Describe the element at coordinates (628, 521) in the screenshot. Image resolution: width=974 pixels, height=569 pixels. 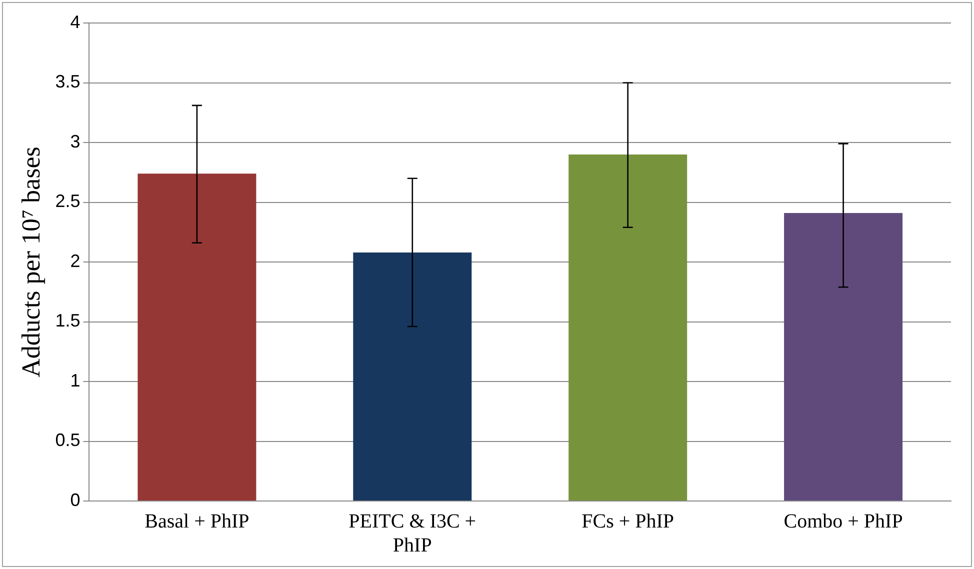
I see `x-tick-label: FCs + PhIP` at that location.